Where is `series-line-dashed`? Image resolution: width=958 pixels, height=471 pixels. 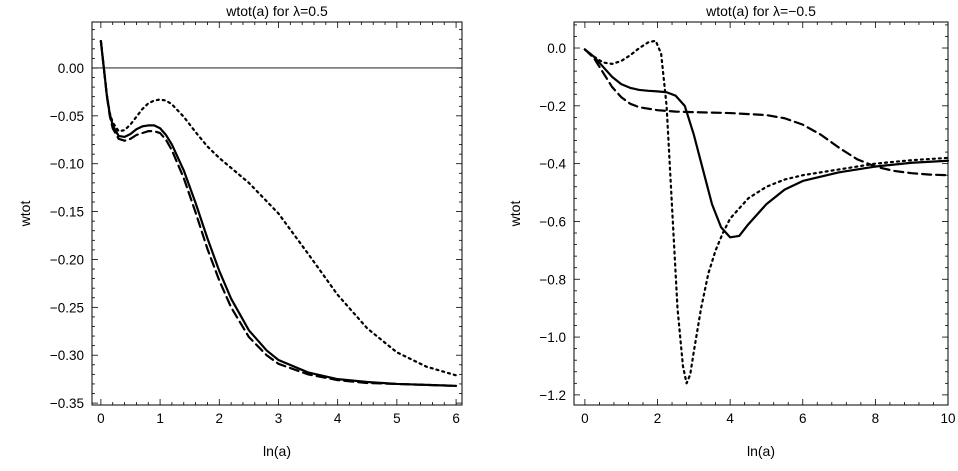 series-line-dashed is located at coordinates (766, 112).